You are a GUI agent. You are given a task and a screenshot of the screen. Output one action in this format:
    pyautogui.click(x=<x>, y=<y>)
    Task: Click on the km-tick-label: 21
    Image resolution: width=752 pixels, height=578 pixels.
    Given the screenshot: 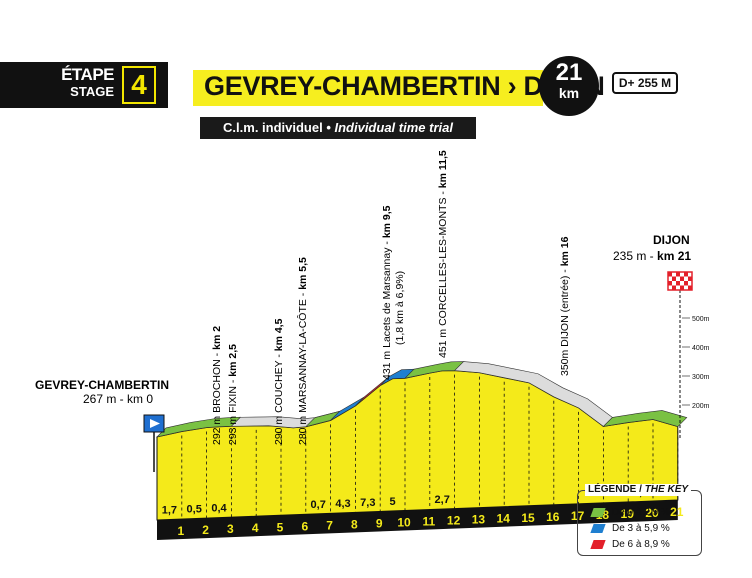 What is the action you would take?
    pyautogui.click(x=677, y=512)
    